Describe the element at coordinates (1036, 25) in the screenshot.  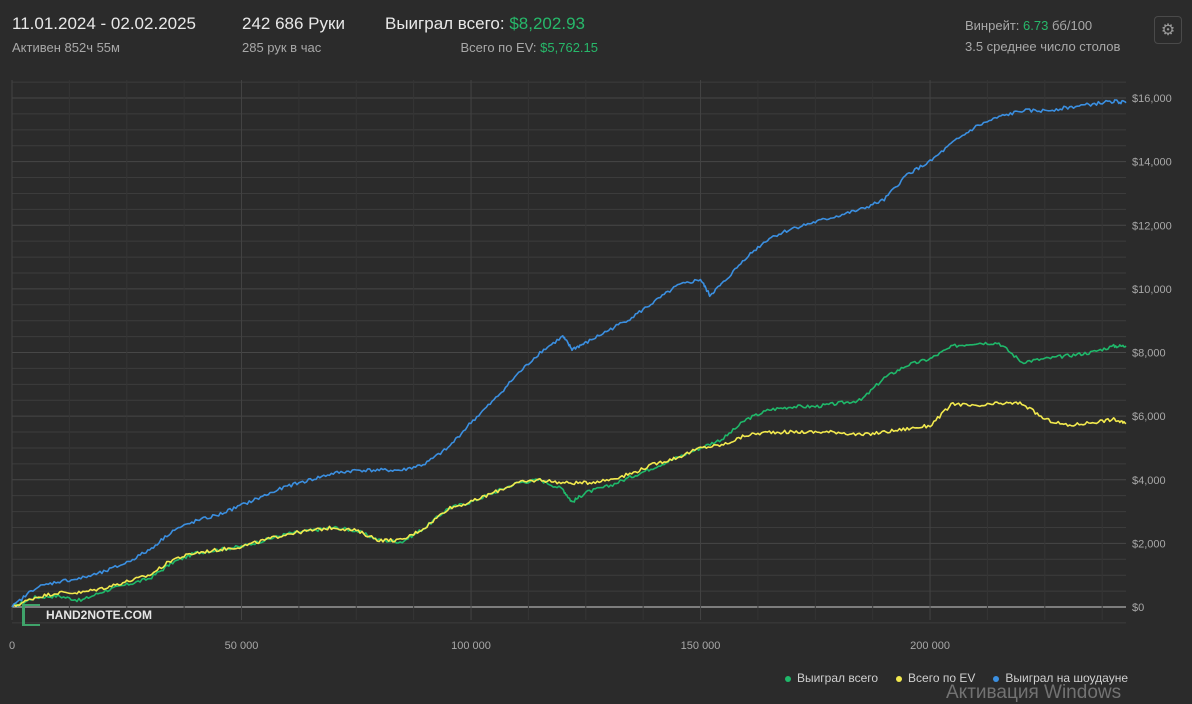
I see `winrate-value: 6.73` at that location.